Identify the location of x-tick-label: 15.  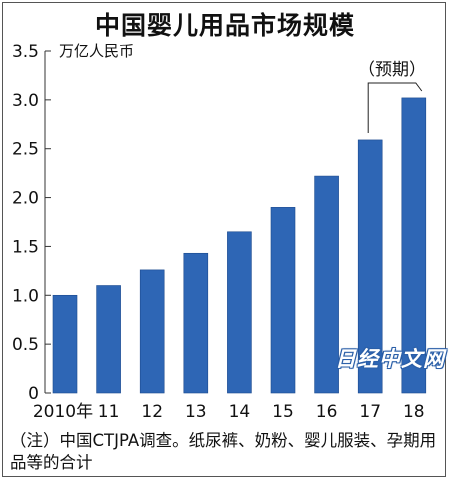
(283, 412).